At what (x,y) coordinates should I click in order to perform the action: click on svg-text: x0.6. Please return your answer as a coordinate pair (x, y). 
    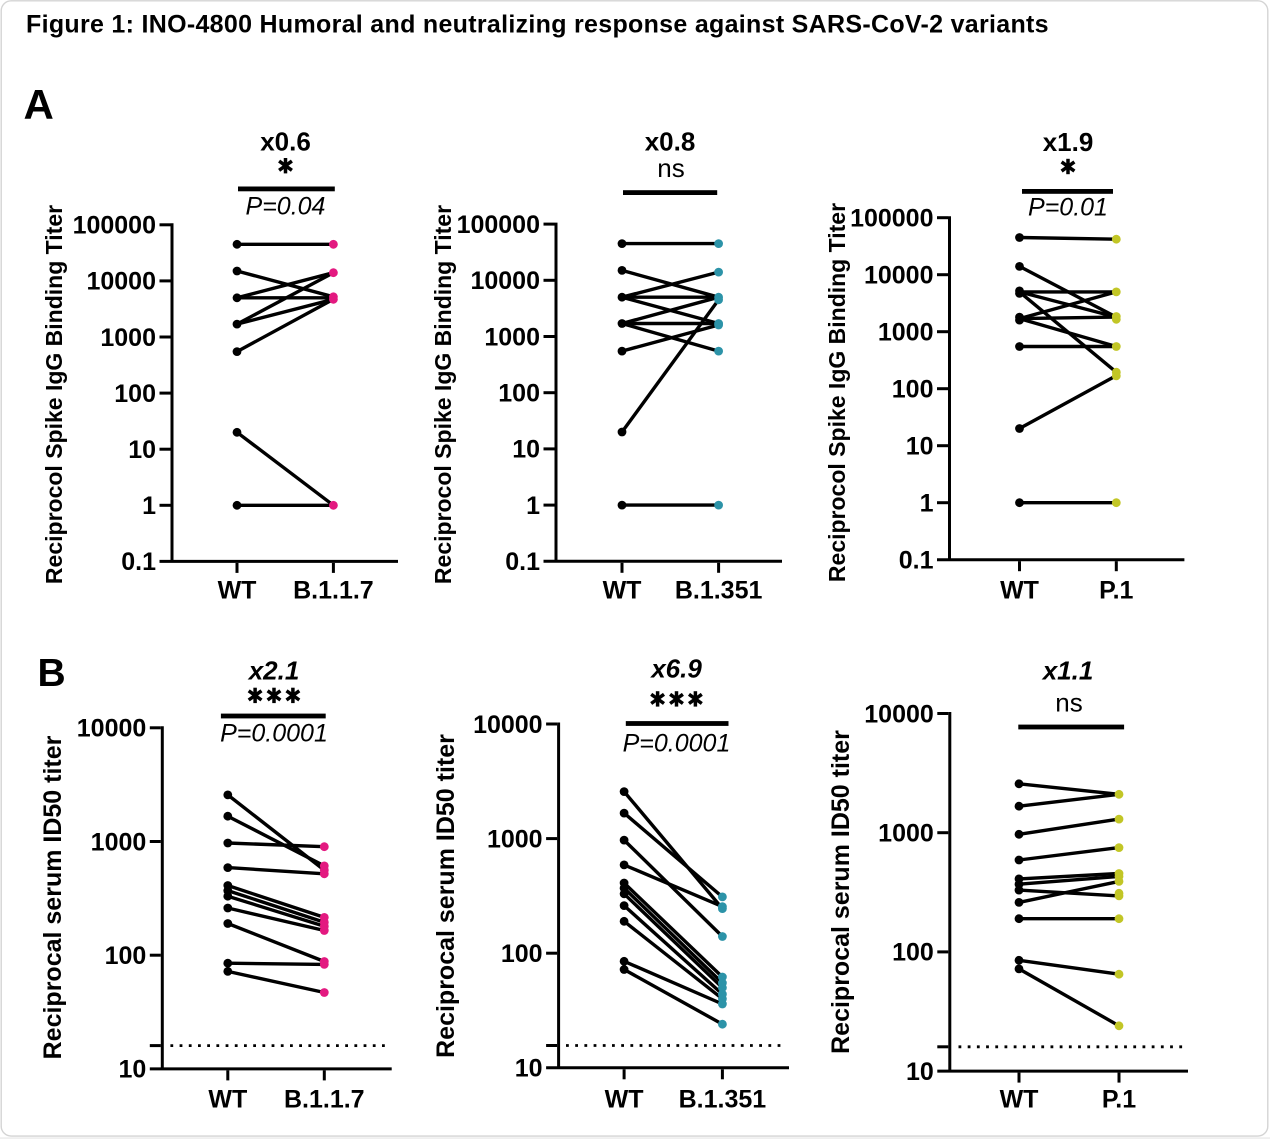
    Looking at the image, I should click on (285, 142).